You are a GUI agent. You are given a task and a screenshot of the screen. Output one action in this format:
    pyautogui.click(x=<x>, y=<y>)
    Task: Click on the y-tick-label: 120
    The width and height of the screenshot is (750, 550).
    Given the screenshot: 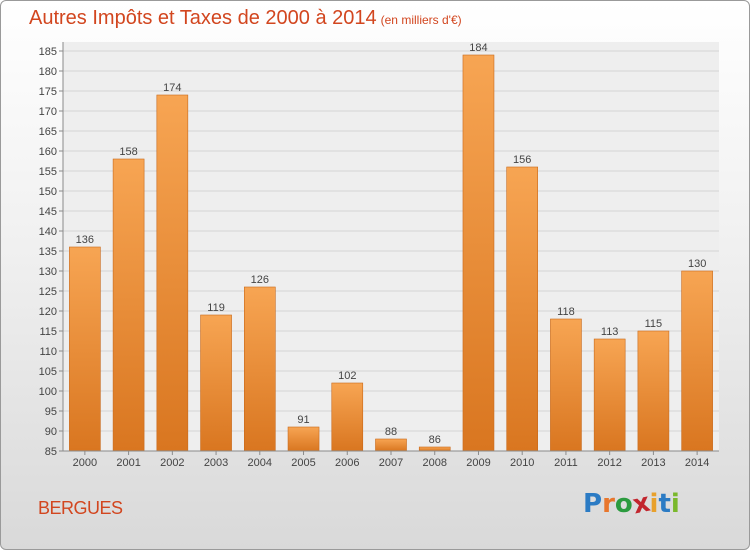 What is the action you would take?
    pyautogui.click(x=48, y=312)
    